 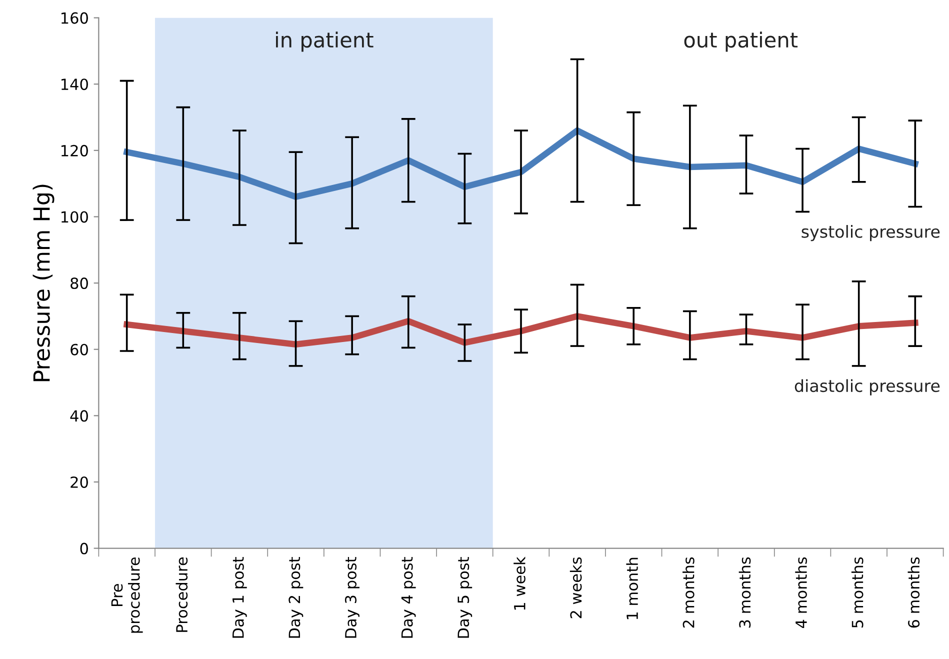 What do you see at coordinates (576, 587) in the screenshot?
I see `x-tick-label: 2 weeks` at bounding box center [576, 587].